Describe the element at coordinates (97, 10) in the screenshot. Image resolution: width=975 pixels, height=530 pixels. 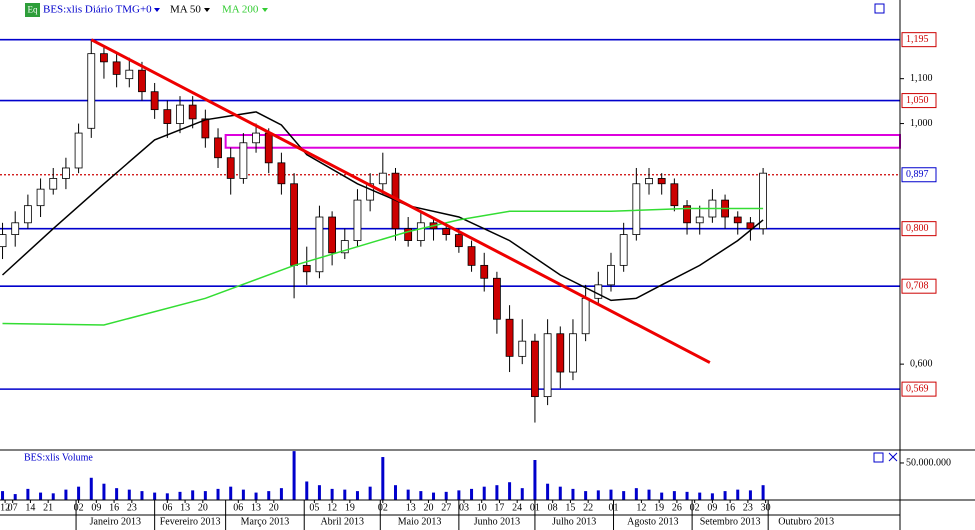
I see `chart-title: BES:xlis Diário TMG+0` at that location.